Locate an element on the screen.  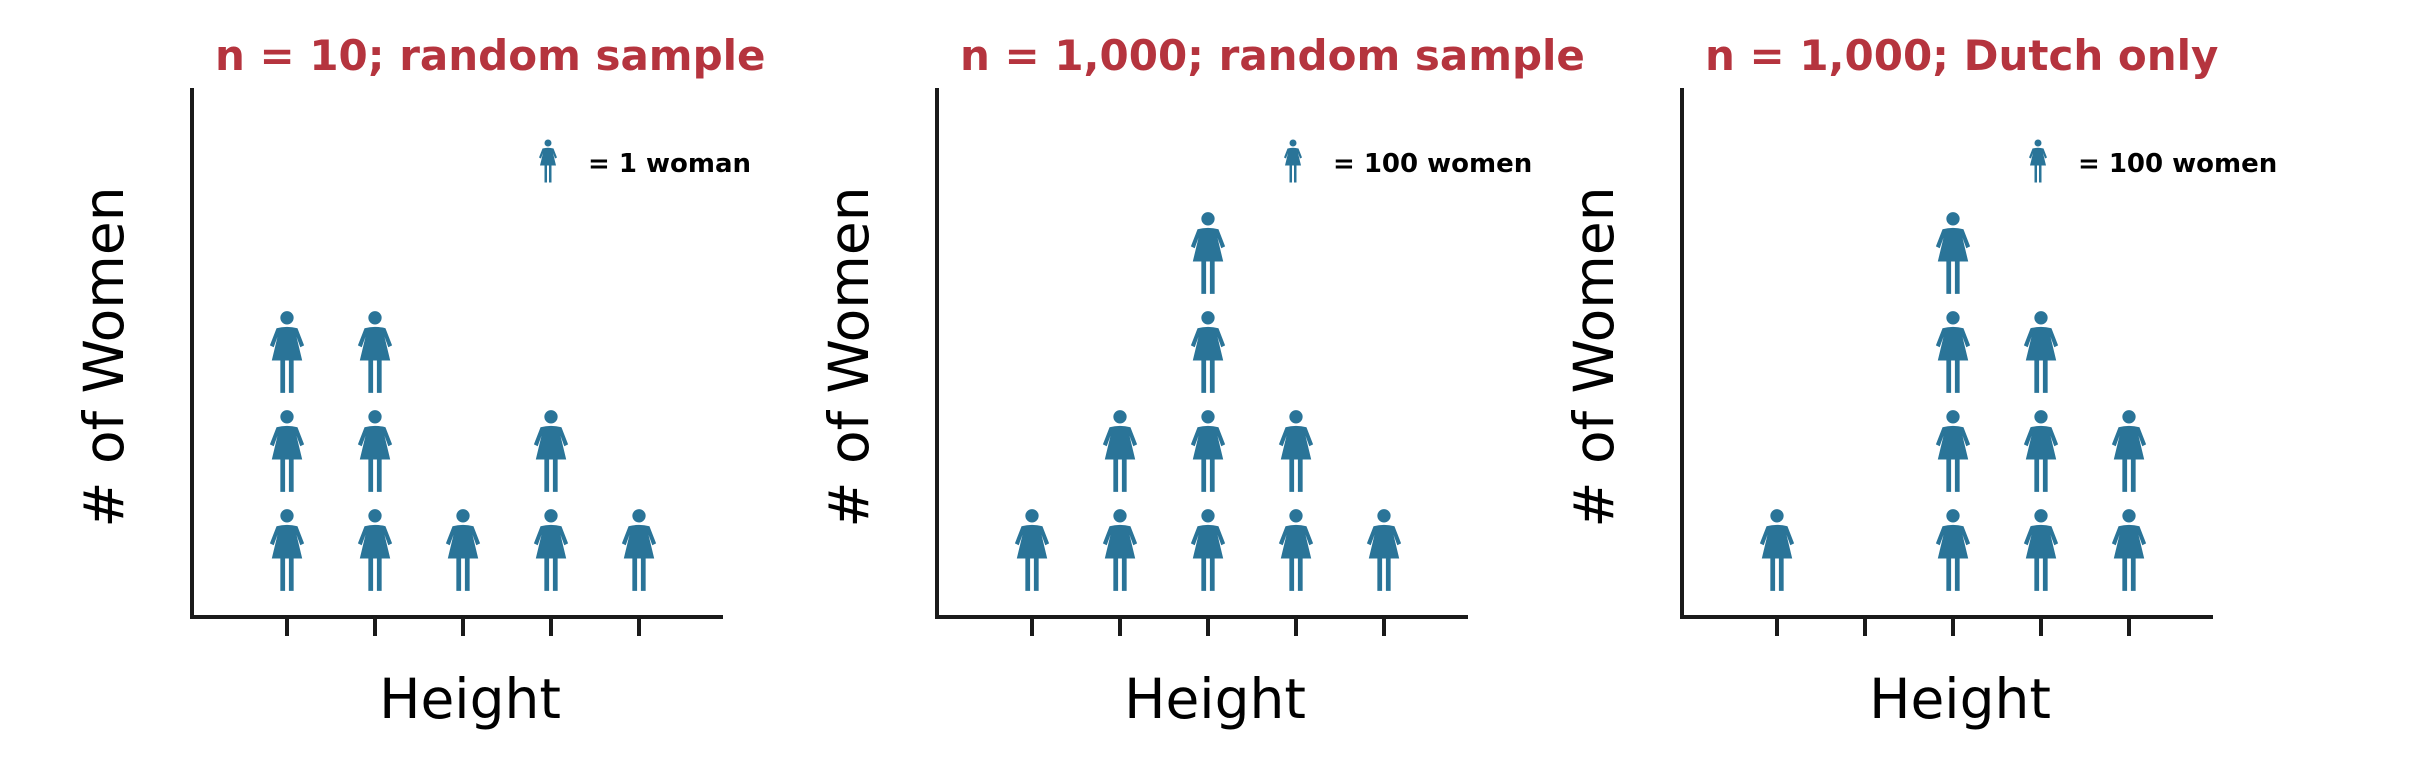
legend: = 1 woman is located at coordinates (645, 161).